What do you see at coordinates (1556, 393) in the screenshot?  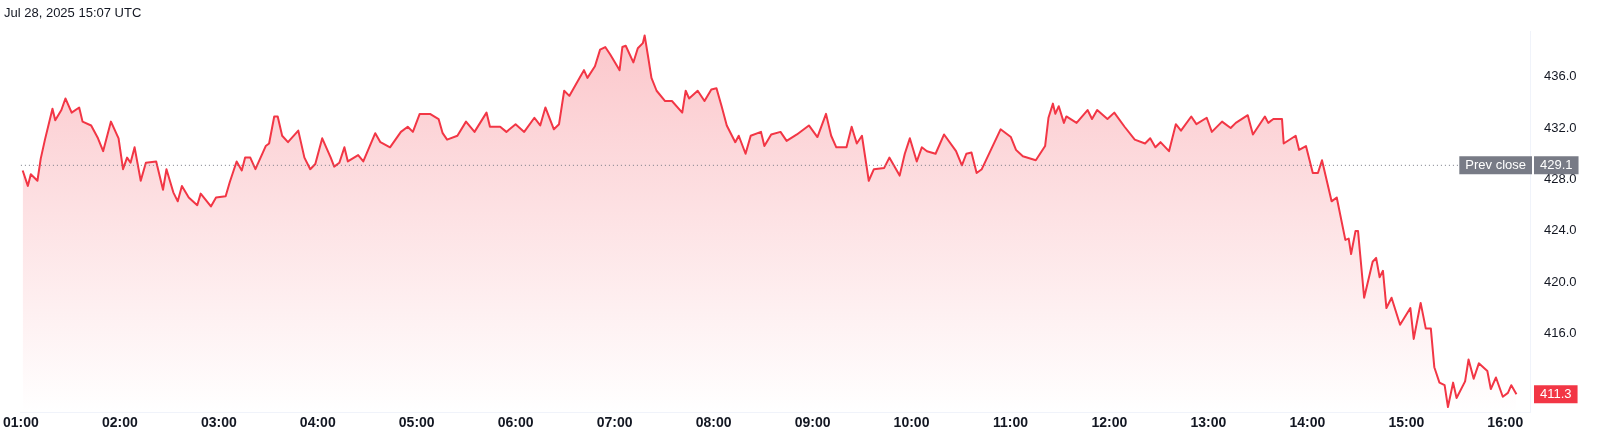 I see `annotation: 411.3` at bounding box center [1556, 393].